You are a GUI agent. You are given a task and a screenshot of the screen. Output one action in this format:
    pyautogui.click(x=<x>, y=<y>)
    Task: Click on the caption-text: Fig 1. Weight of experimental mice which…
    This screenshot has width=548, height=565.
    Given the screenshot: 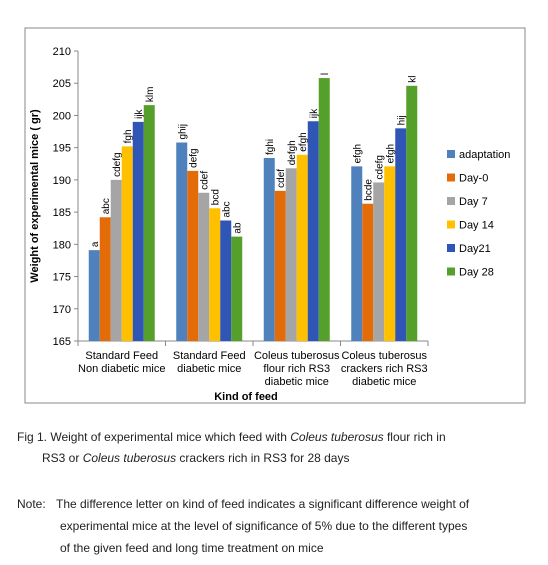 What is the action you would take?
    pyautogui.click(x=154, y=437)
    